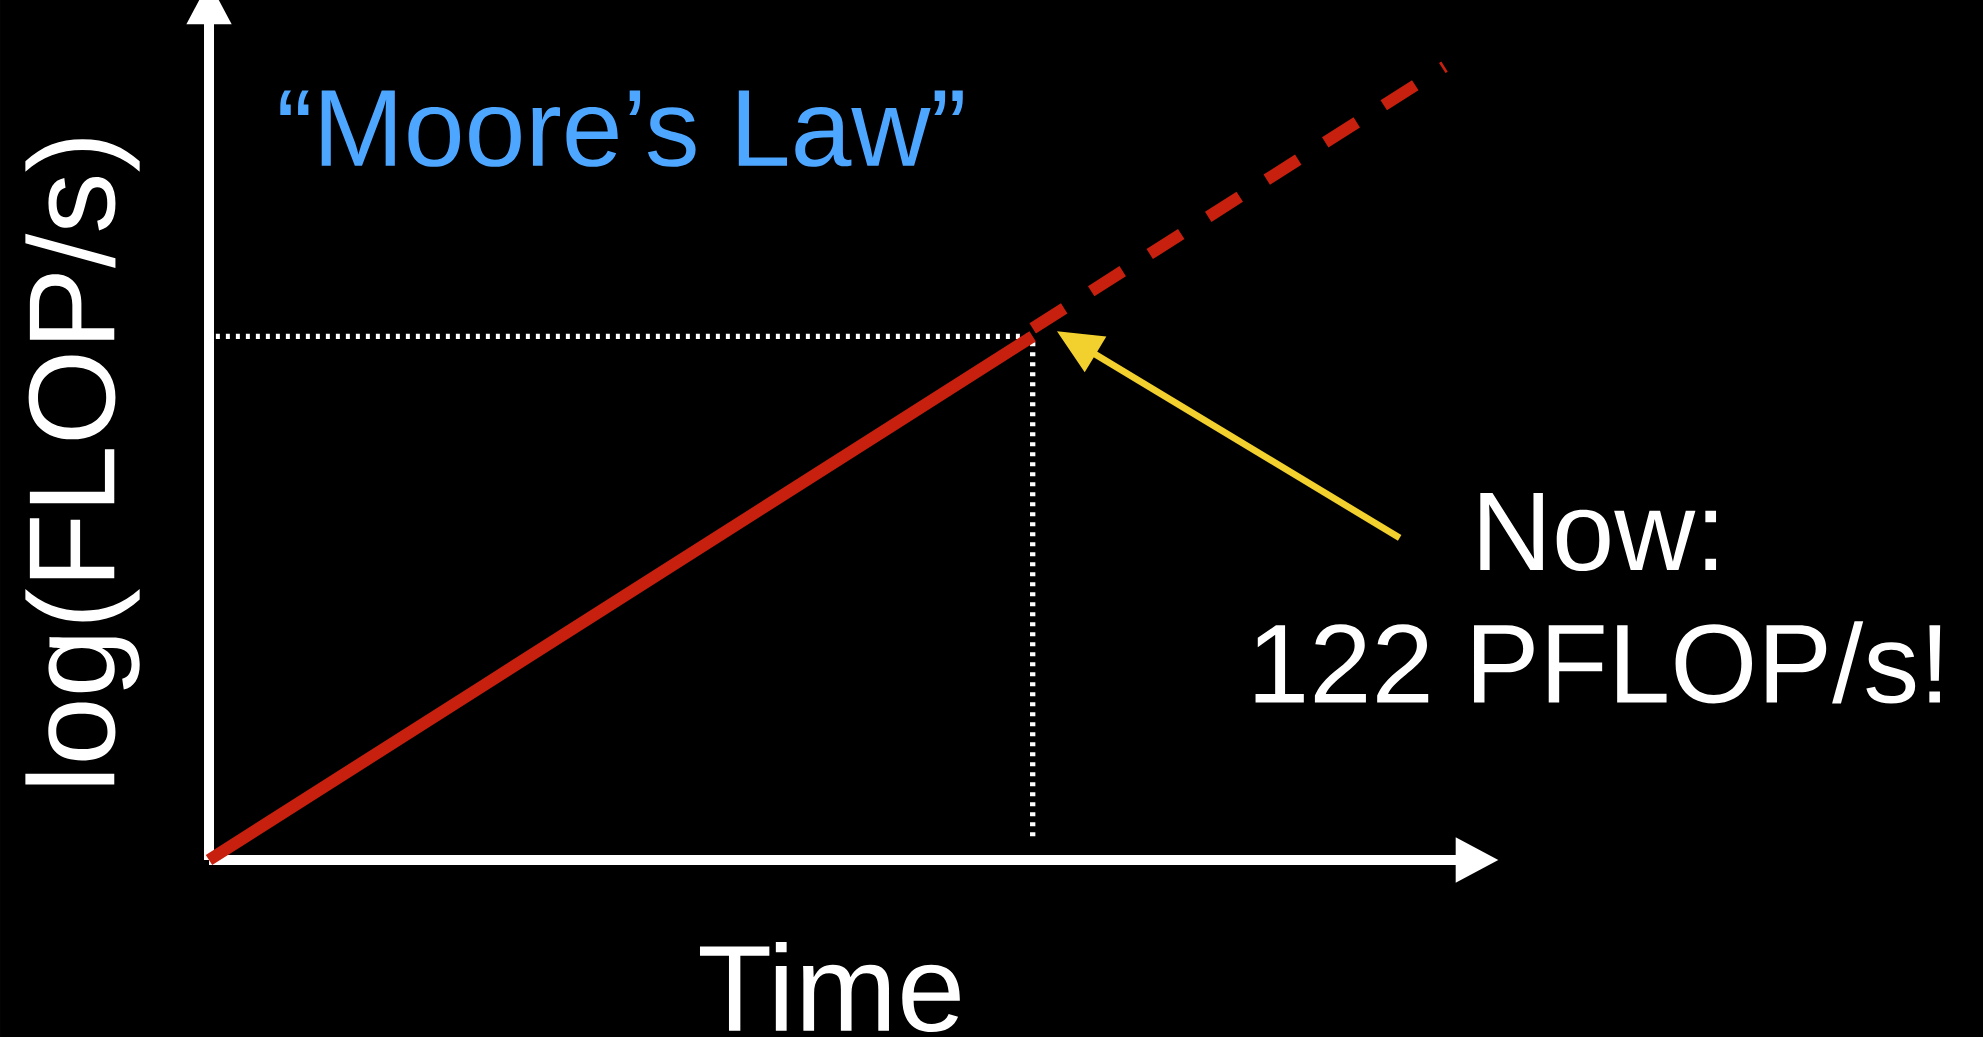  I want to click on x-axis-title: Time, so click(829, 987).